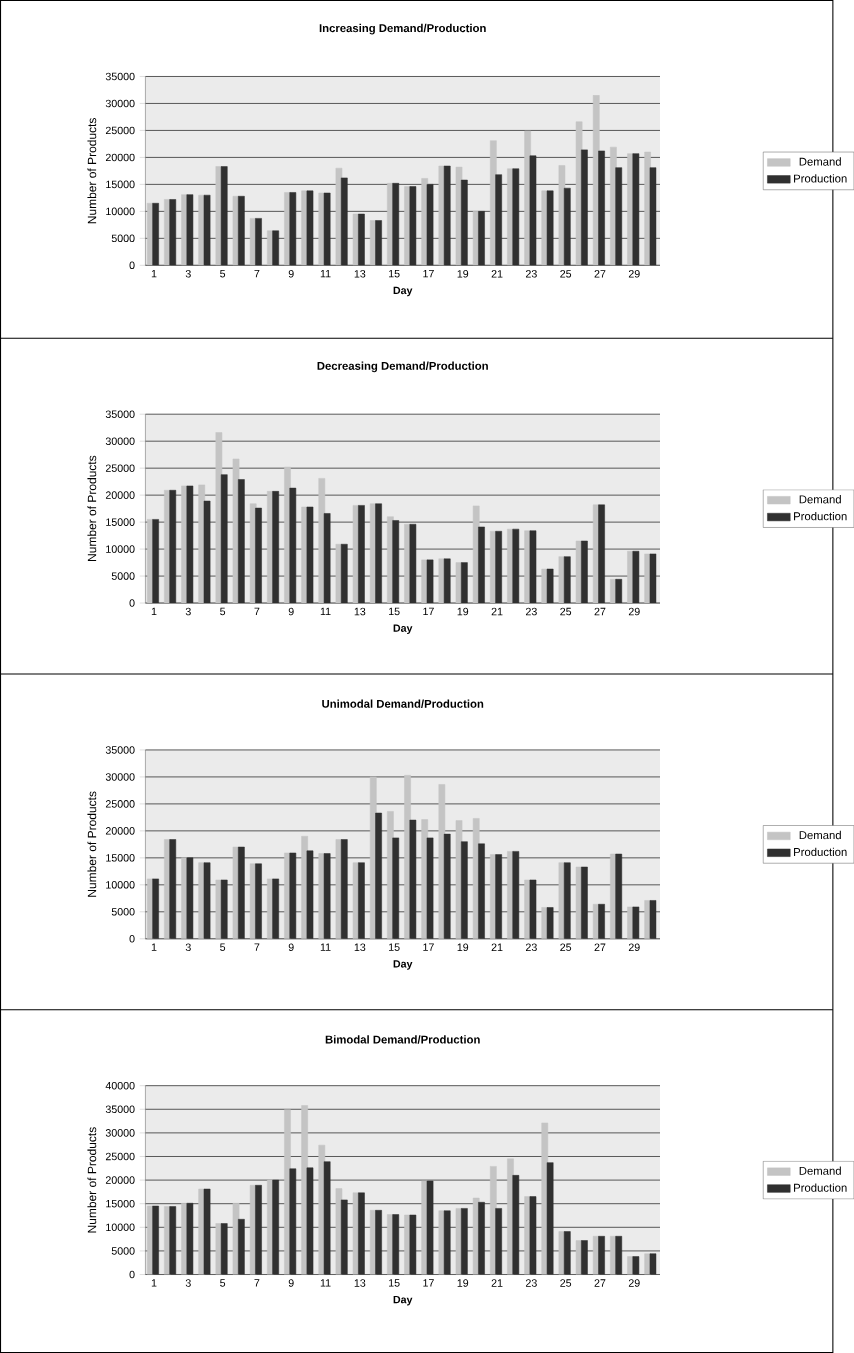 The image size is (854, 1353). Describe the element at coordinates (402, 1039) in the screenshot. I see `chart-title: Bimodal Demand/Production` at that location.